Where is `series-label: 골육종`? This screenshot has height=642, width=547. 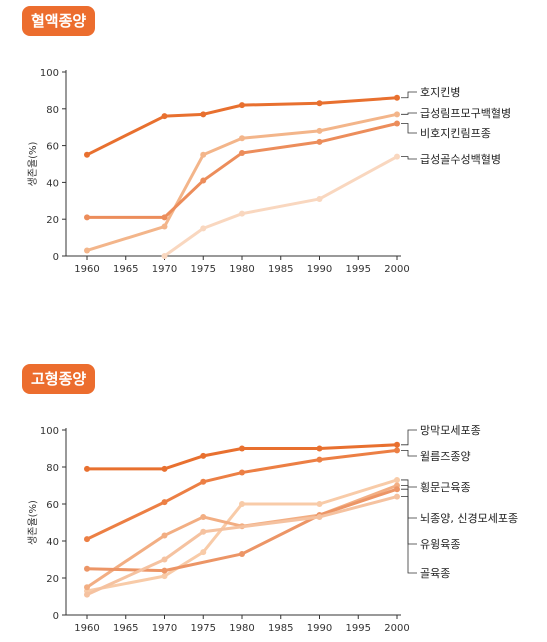
series-label: 골육종 is located at coordinates (435, 573).